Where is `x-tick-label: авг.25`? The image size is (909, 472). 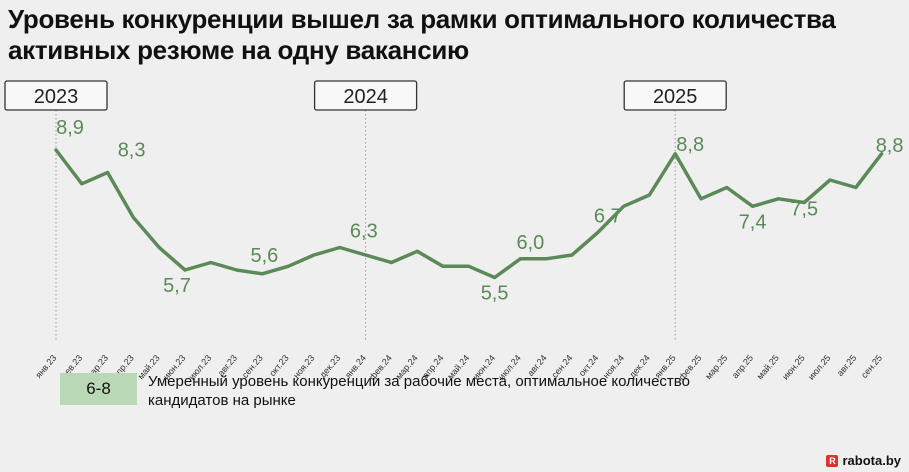 x-tick-label: авг.25 is located at coordinates (846, 365).